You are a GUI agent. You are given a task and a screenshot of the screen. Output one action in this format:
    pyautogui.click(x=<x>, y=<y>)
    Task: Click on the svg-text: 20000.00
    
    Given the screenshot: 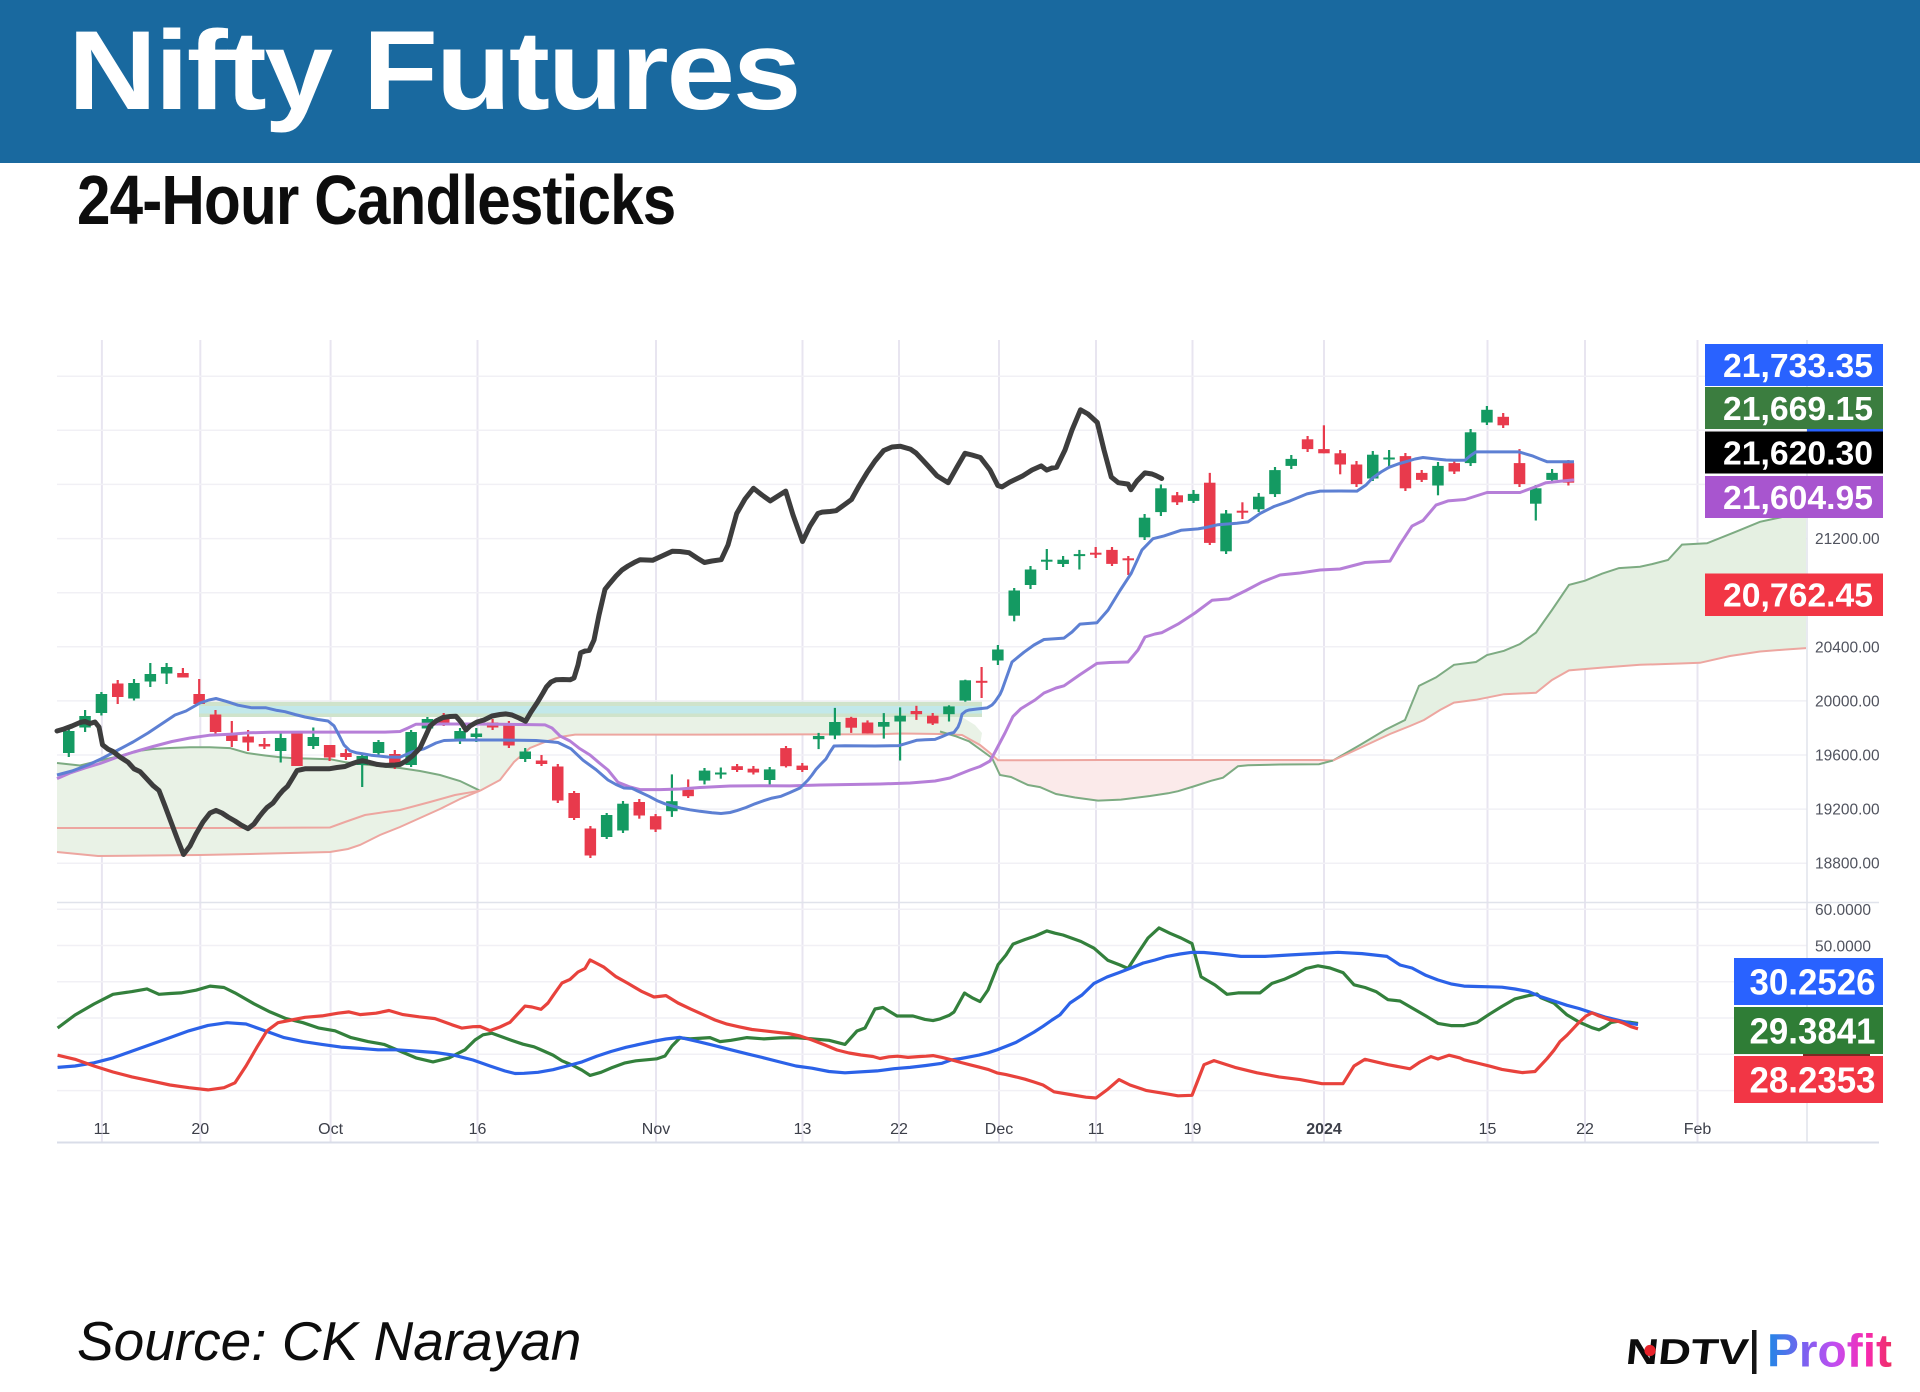 What is the action you would take?
    pyautogui.click(x=1847, y=701)
    